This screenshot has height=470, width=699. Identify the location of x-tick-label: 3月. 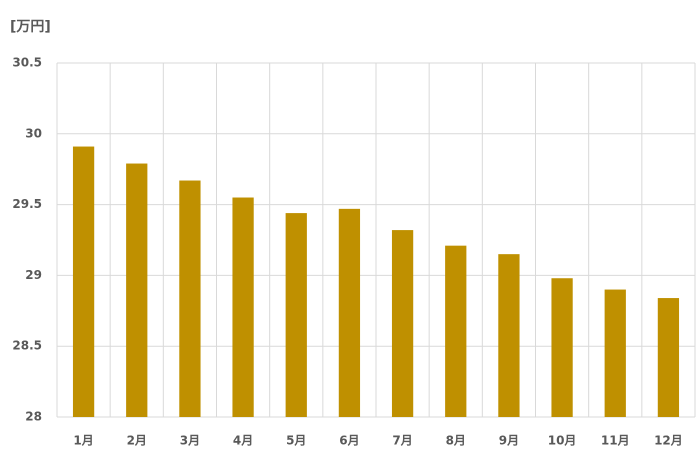
(190, 441).